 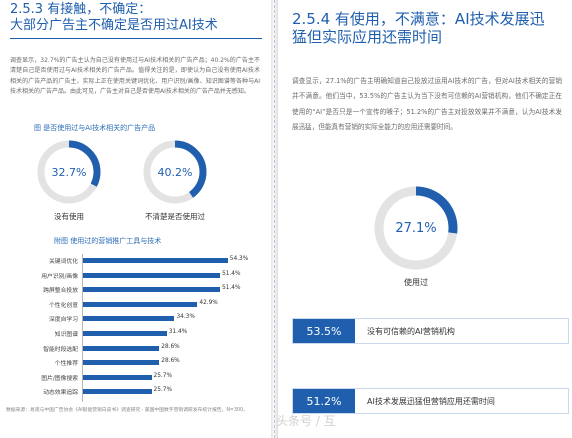 What do you see at coordinates (178, 332) in the screenshot?
I see `bar-value-label: 31.4%` at bounding box center [178, 332].